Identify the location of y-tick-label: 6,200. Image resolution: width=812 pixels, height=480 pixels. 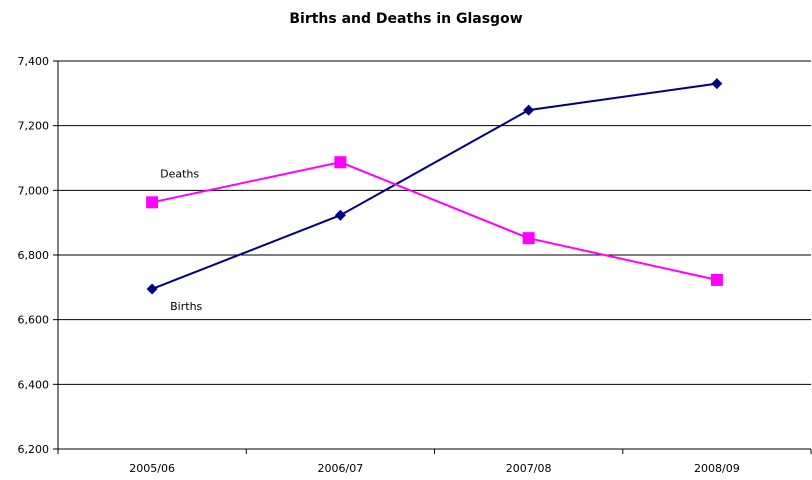
(34, 449).